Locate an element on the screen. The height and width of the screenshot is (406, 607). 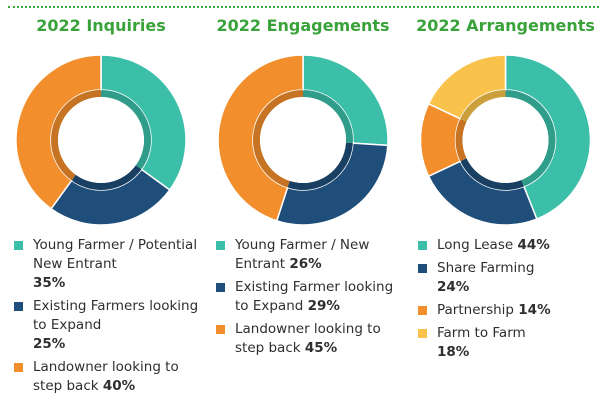
legend-item-landowner: Landowner looking to step back 45% is located at coordinates (310, 339).